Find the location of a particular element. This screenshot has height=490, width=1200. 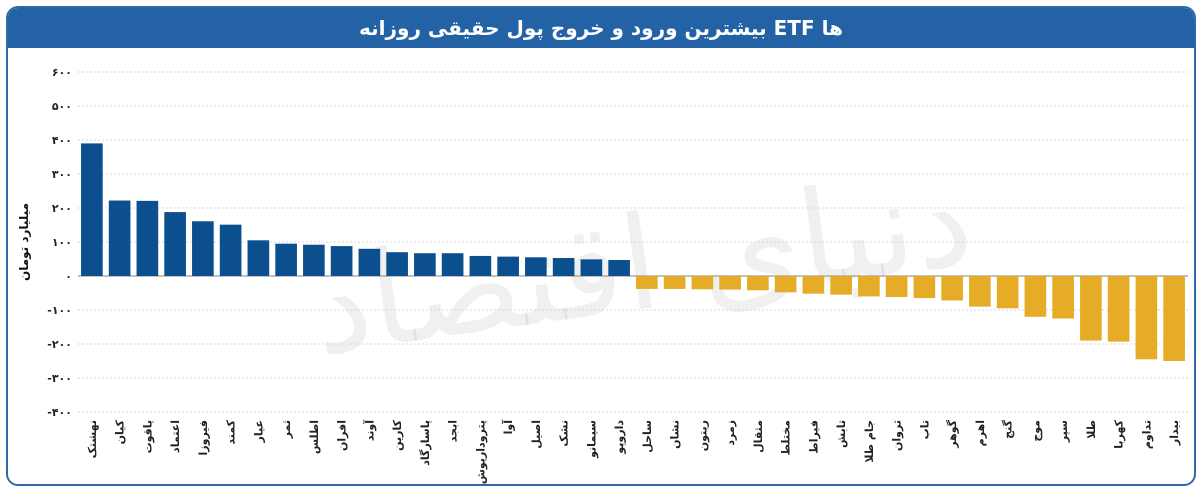

y-tick-label: -۳۰۰ is located at coordinates (59, 378).